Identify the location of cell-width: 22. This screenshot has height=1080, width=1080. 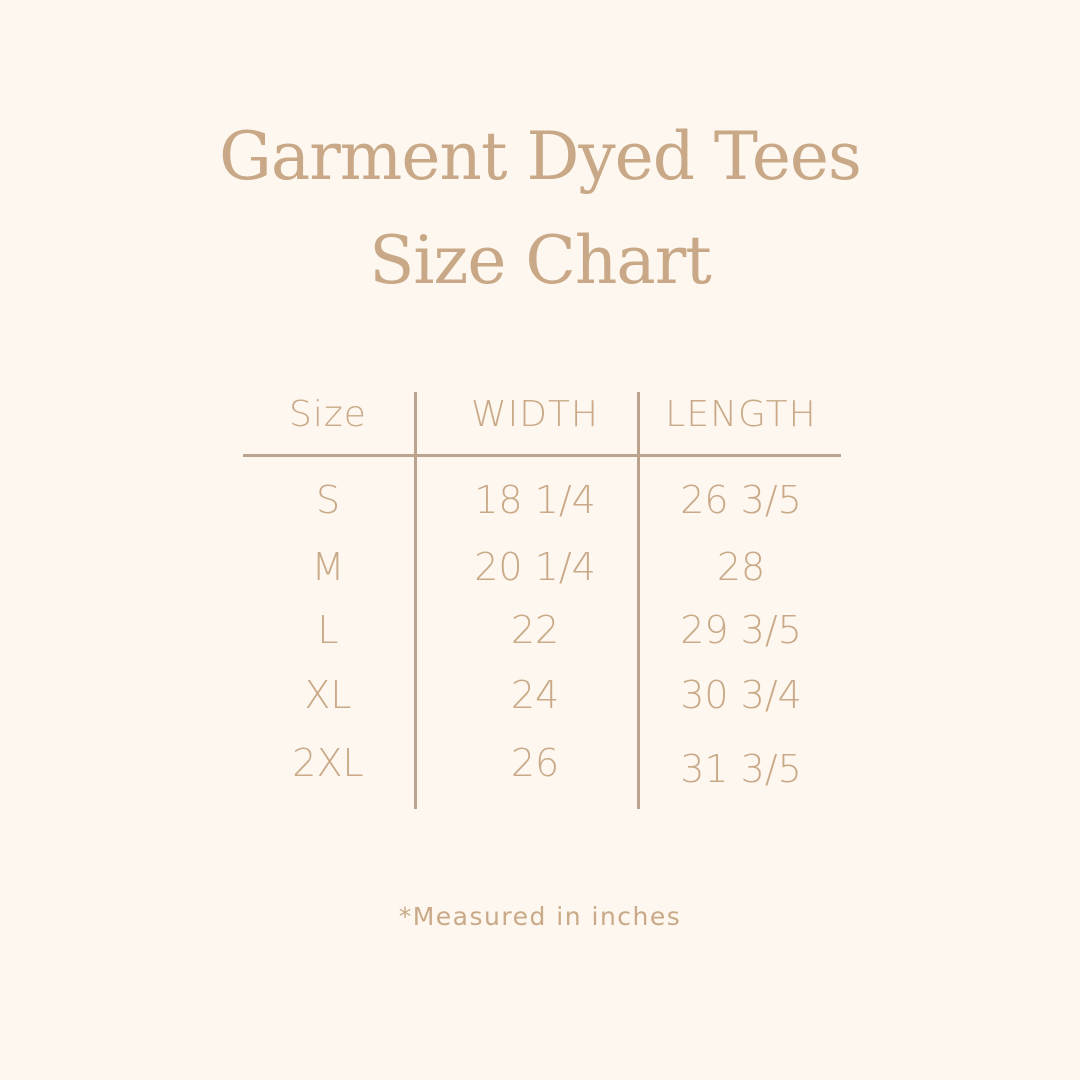
(535, 630).